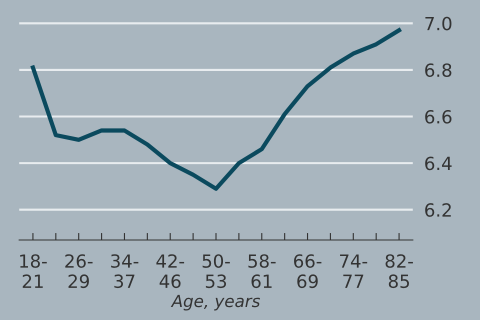 The image size is (480, 320). Describe the element at coordinates (33, 271) in the screenshot. I see `x-tick-label: 18- 21` at that location.